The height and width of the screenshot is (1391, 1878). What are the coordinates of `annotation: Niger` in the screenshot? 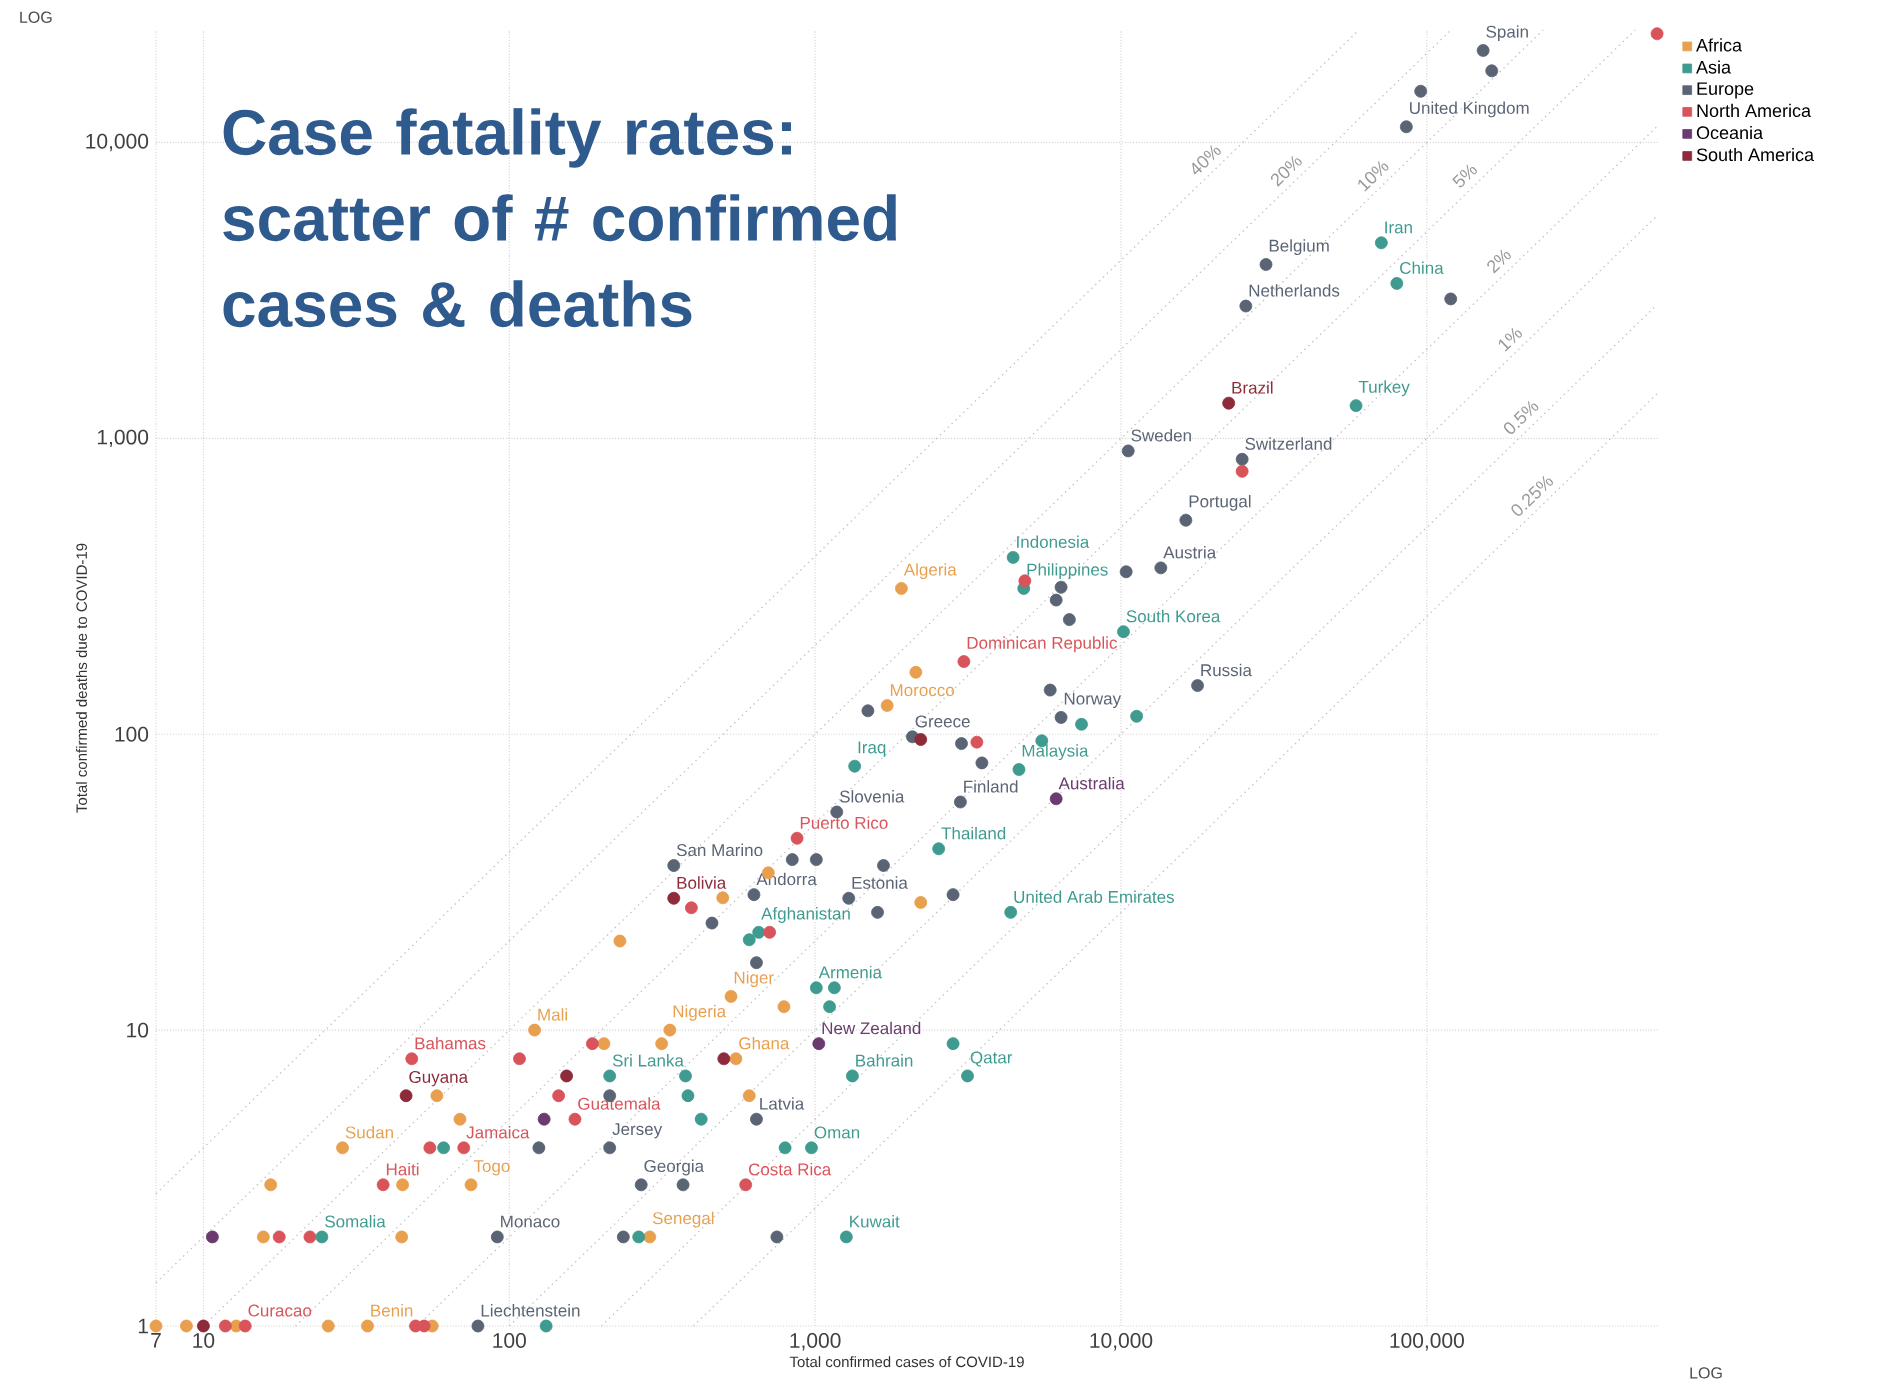 It's located at (754, 979).